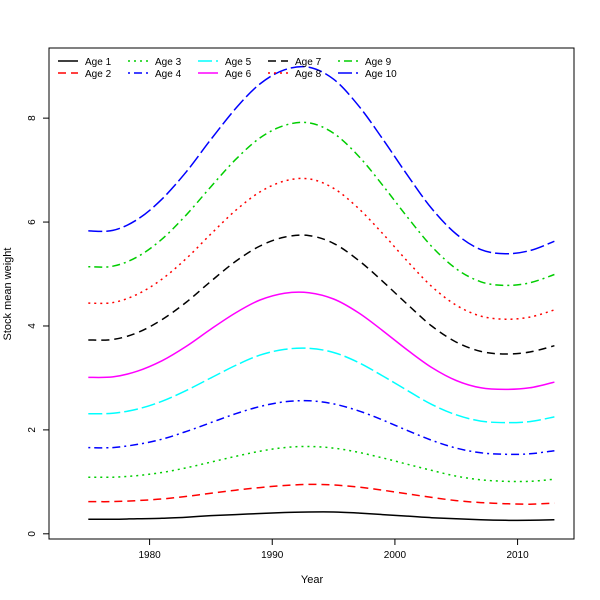 The image size is (600, 600). I want to click on legend-label-age-7: Age 7, so click(308, 62).